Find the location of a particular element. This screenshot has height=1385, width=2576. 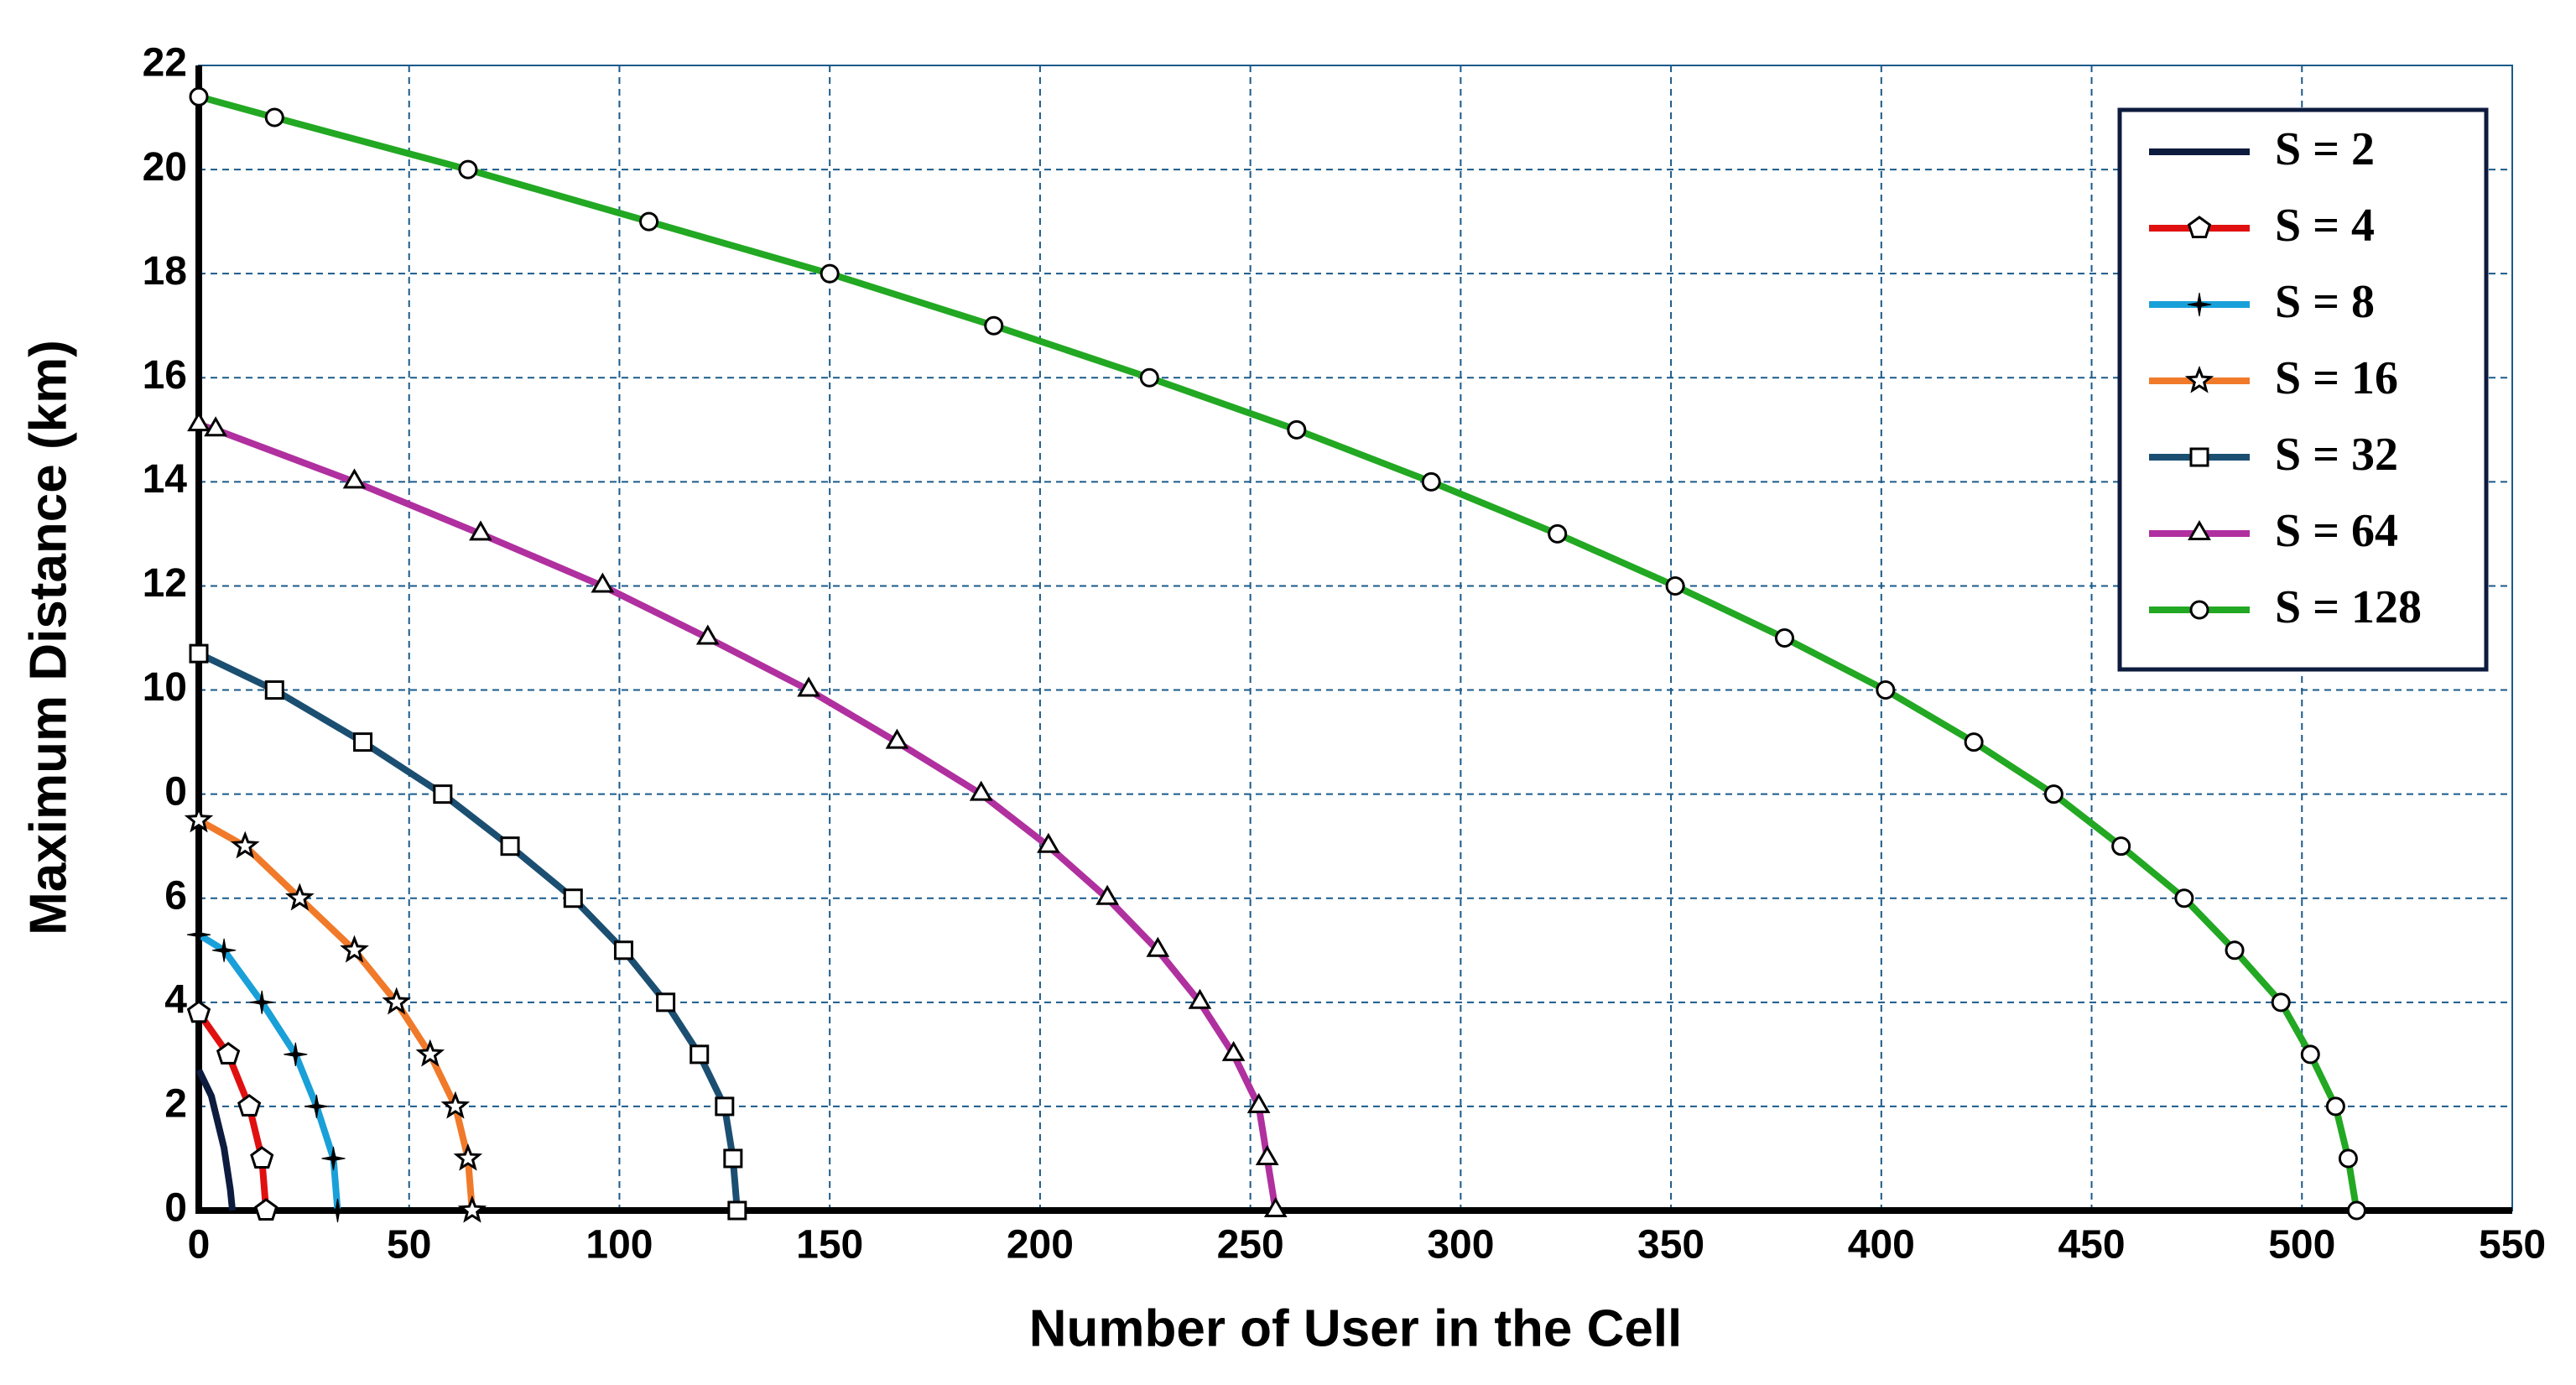

legend: S = 2 S = 4 S = 8 S = 16 S = 32 S = 64 S = 128 is located at coordinates (2303, 389).